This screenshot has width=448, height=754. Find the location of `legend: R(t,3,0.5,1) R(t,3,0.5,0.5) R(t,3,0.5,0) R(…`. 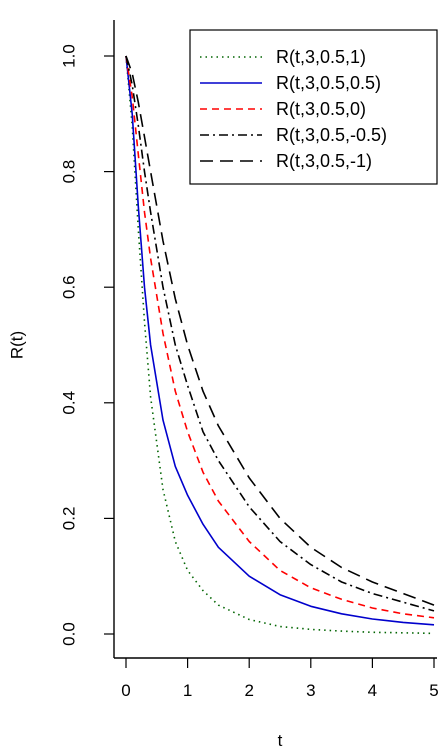

legend: R(t,3,0.5,1) R(t,3,0.5,0.5) R(t,3,0.5,0) R(… is located at coordinates (313, 107).